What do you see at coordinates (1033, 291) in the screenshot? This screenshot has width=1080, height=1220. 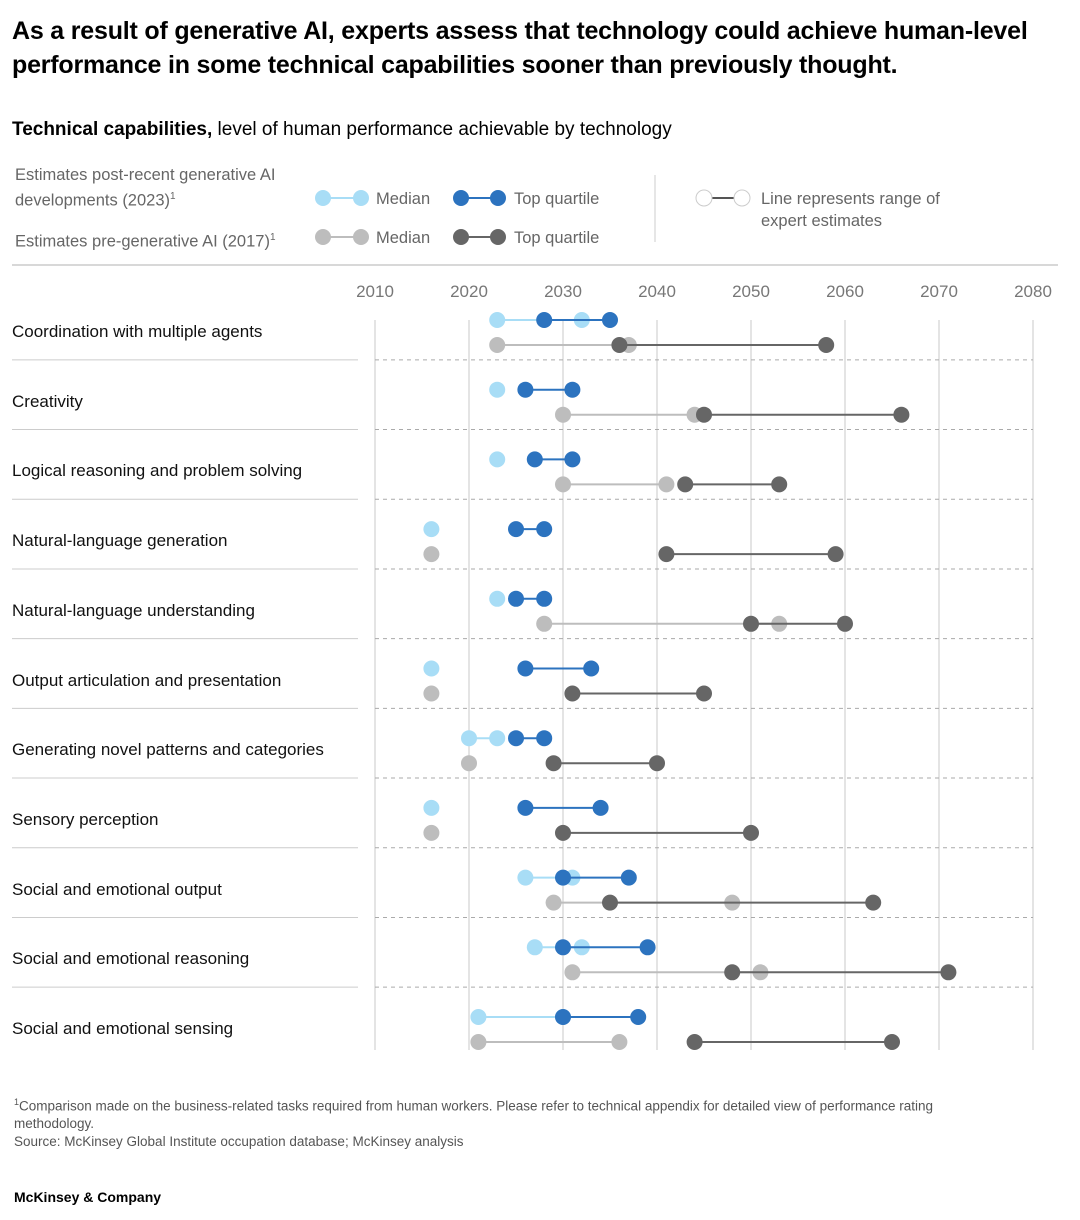 I see `x-tick-label: 2080` at bounding box center [1033, 291].